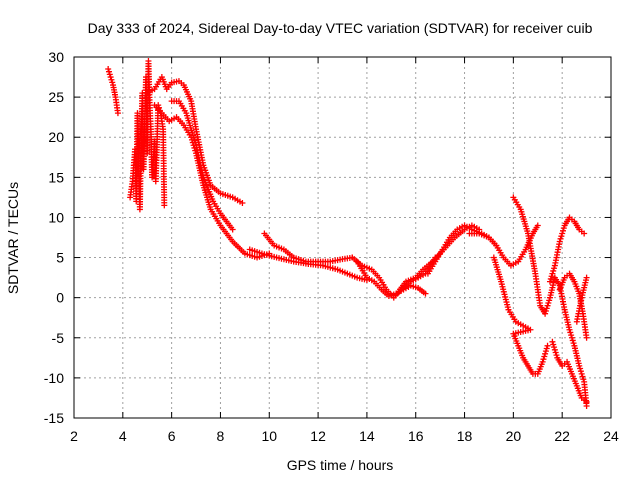 The height and width of the screenshot is (480, 640). I want to click on series-middle-band-b, so click(308, 265).